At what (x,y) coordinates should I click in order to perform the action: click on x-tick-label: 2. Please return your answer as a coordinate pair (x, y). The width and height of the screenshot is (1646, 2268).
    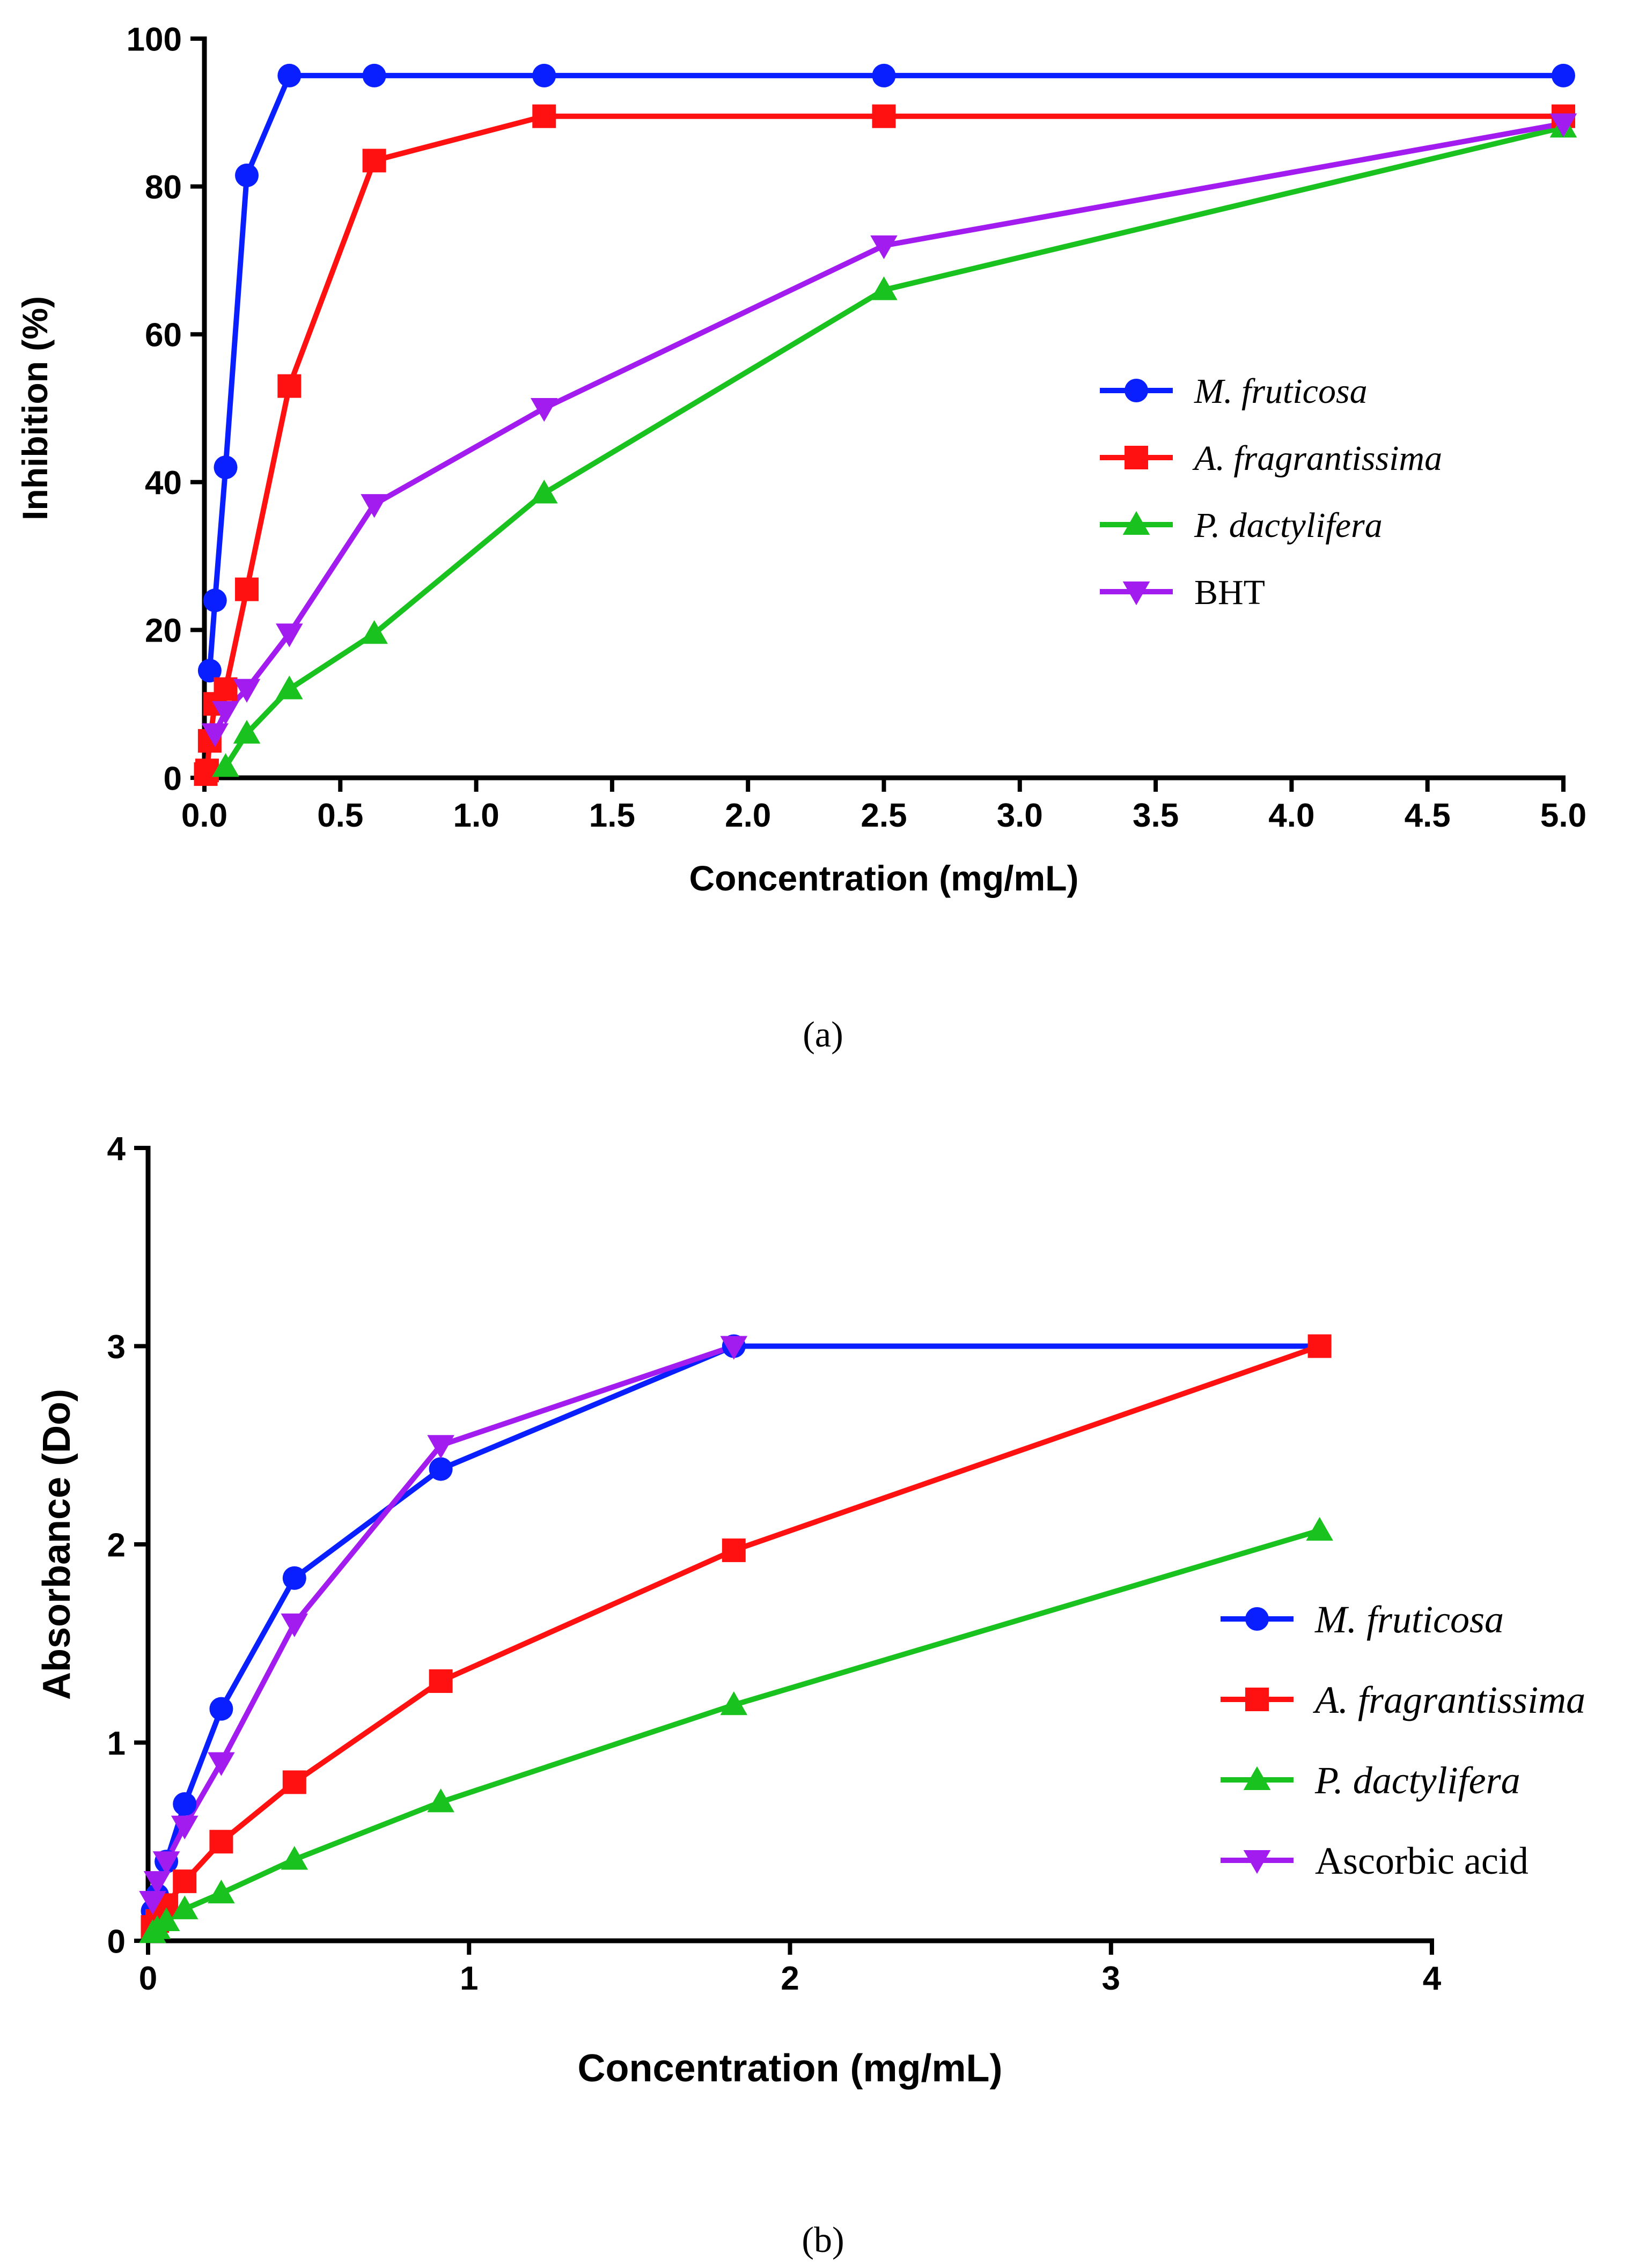
    Looking at the image, I should click on (790, 1978).